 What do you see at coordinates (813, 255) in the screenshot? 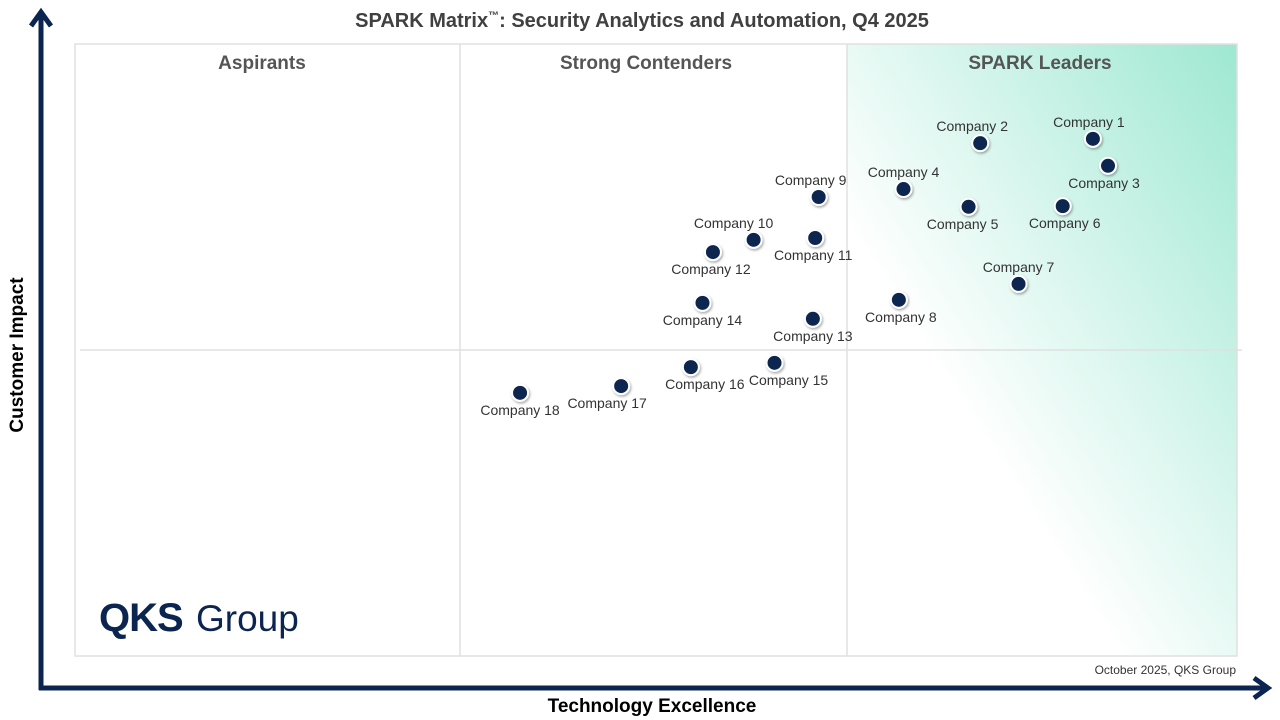
I see `point-label: Company 11` at bounding box center [813, 255].